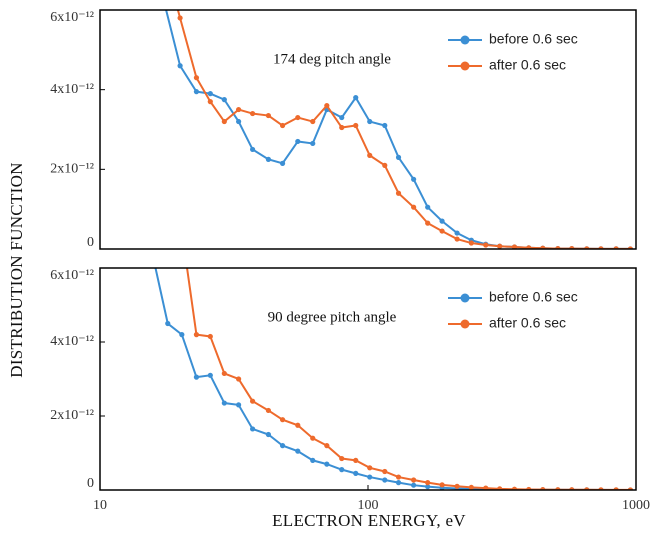 This screenshot has height=538, width=664. Describe the element at coordinates (332, 59) in the screenshot. I see `annotation: 174 deg pitch angle` at that location.